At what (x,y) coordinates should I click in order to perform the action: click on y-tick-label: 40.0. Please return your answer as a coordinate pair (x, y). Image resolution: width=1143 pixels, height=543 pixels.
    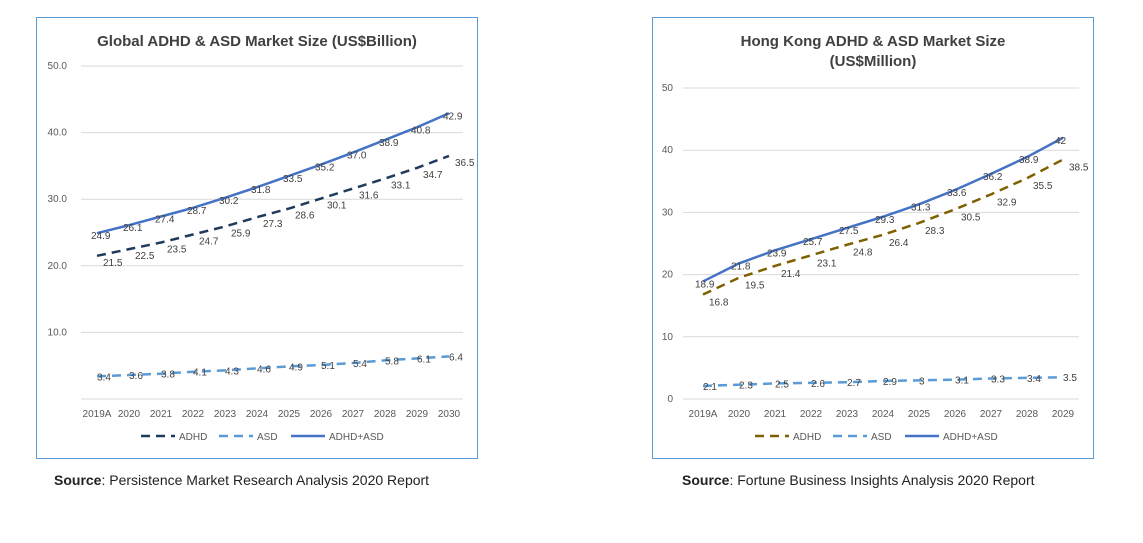
    Looking at the image, I should click on (58, 133).